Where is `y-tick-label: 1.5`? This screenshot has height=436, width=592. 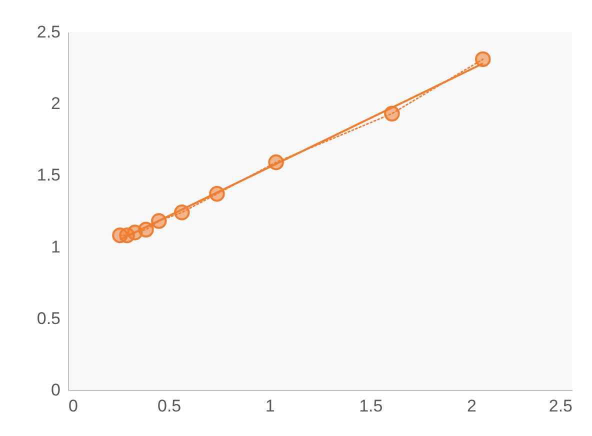 y-tick-label: 1.5 is located at coordinates (48, 175).